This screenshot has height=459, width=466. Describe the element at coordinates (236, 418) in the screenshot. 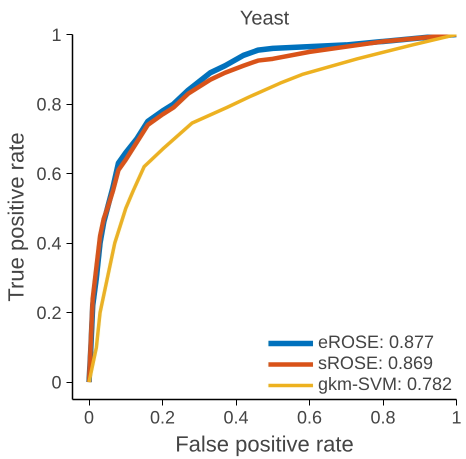

I see `x-tick-label: 0.4` at that location.